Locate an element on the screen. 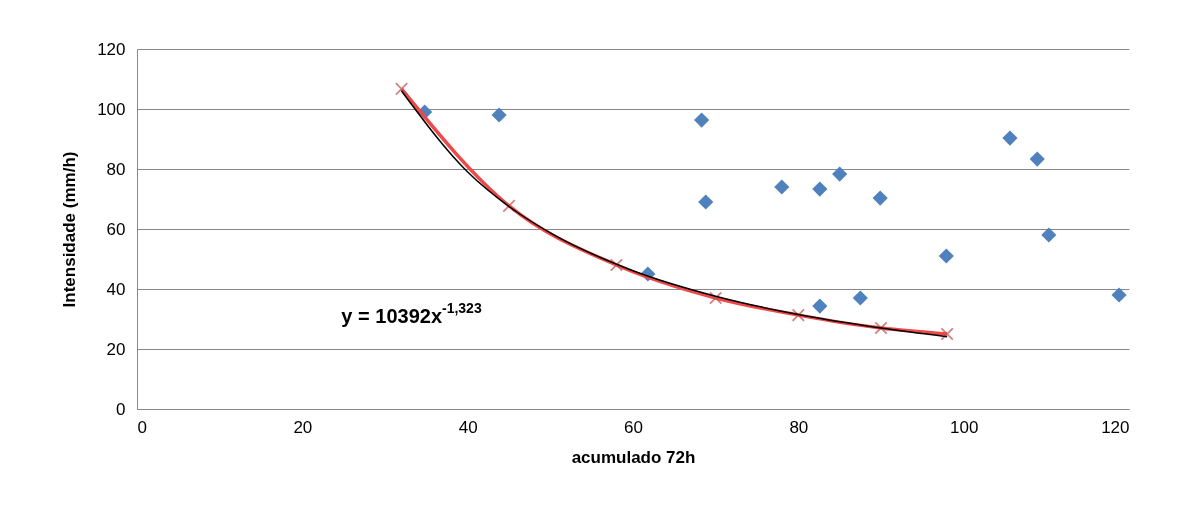  y-tick-label: 60 is located at coordinates (116, 229).